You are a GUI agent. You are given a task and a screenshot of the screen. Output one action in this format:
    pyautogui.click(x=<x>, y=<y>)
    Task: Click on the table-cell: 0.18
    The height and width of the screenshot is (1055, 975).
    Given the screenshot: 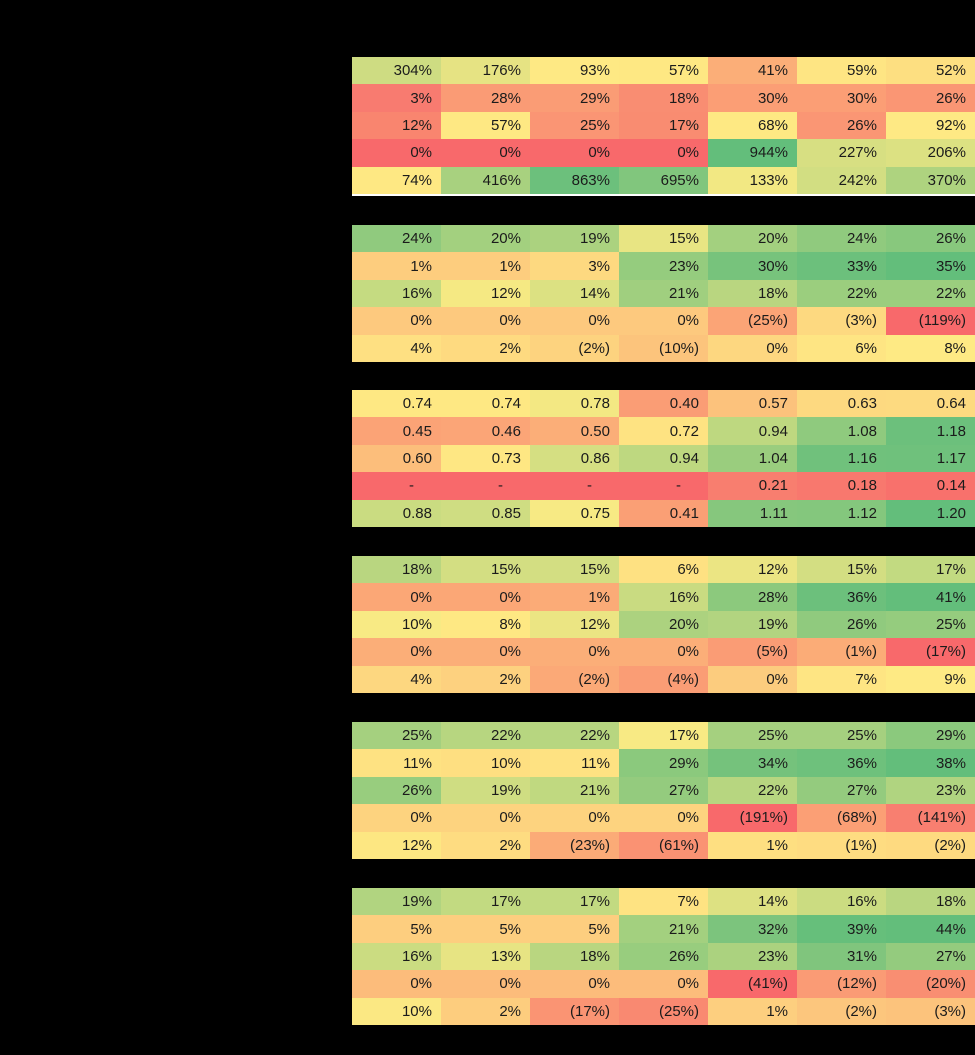 What is the action you would take?
    pyautogui.click(x=841, y=486)
    